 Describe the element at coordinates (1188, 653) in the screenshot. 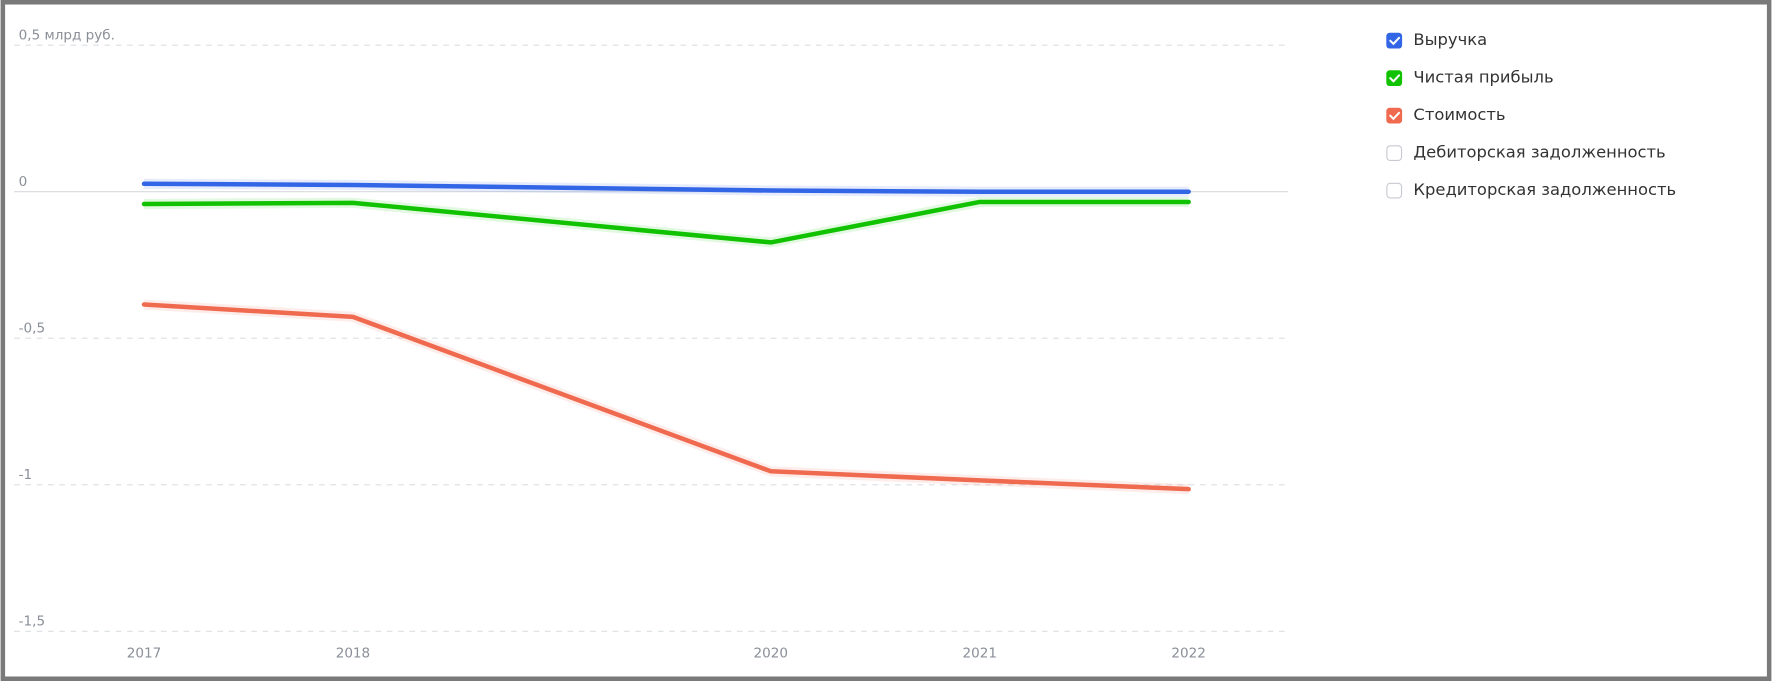

I see `x-tick-label: 2022` at that location.